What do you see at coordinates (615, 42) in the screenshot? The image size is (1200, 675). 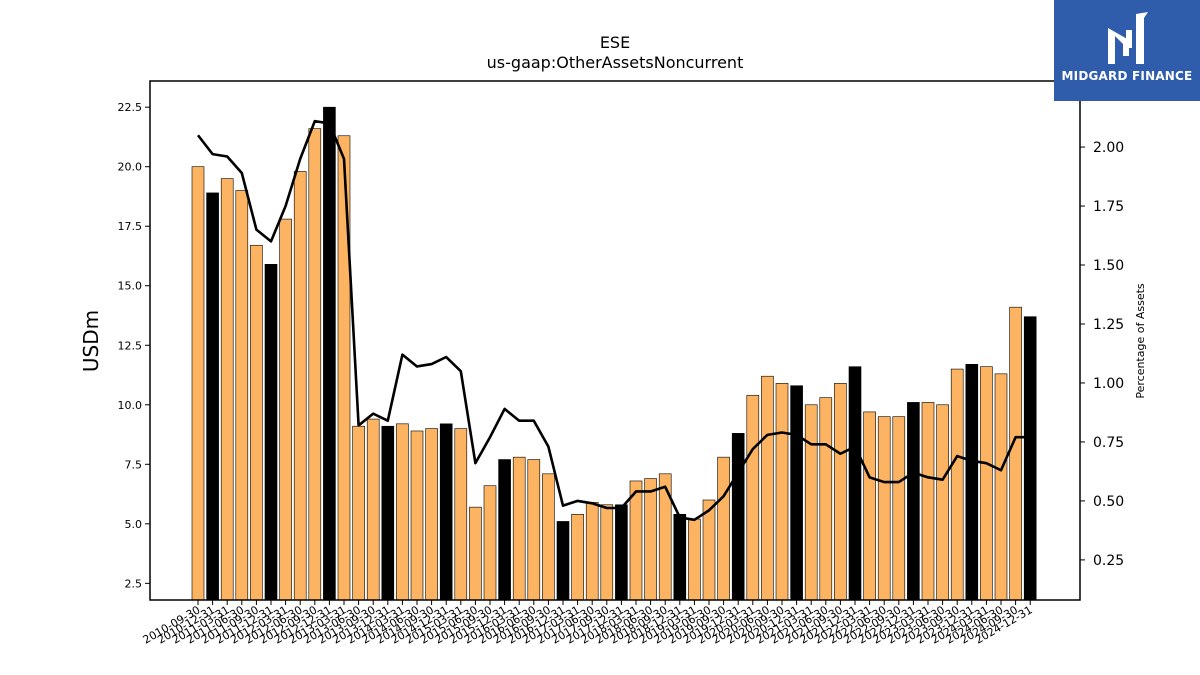 I see `chart-title: ESE` at bounding box center [615, 42].